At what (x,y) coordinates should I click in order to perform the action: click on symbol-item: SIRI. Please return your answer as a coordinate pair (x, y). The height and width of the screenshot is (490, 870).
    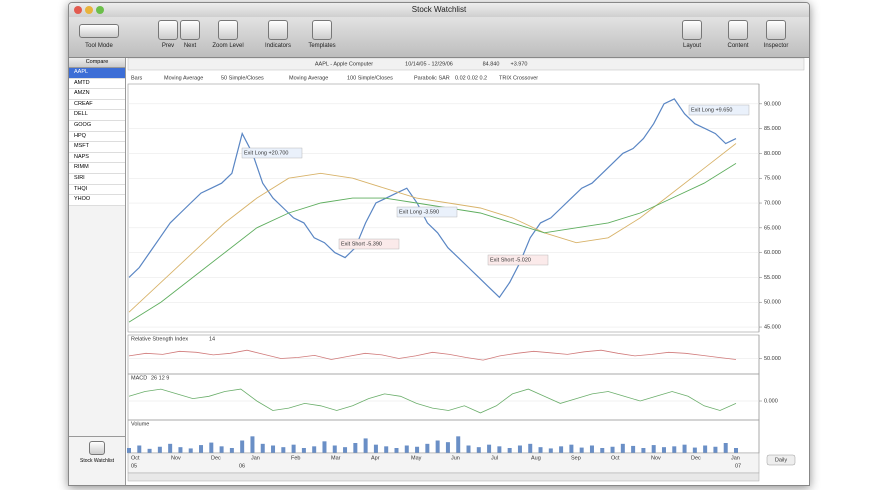
    Looking at the image, I should click on (97, 179).